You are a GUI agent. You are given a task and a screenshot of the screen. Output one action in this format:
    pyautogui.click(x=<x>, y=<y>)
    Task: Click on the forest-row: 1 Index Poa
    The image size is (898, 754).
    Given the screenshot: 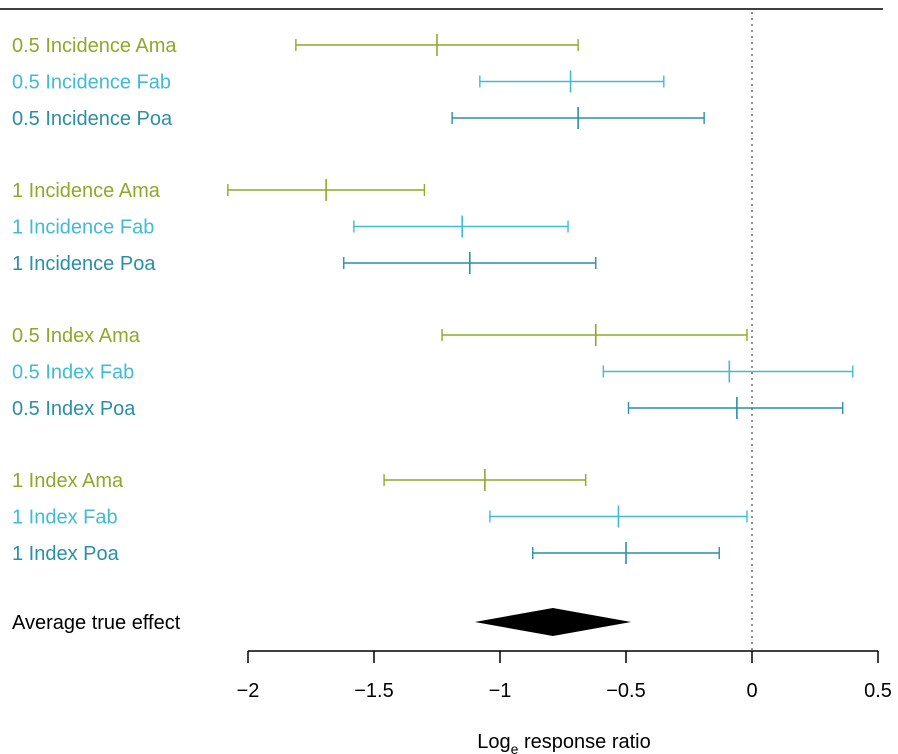 What is the action you would take?
    pyautogui.click(x=366, y=553)
    